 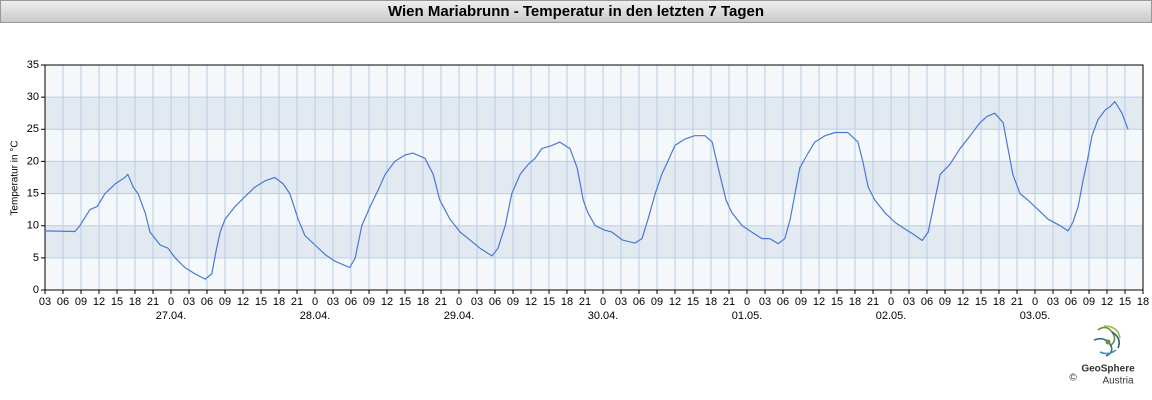 I want to click on y-tick-label: 20, so click(x=33, y=161).